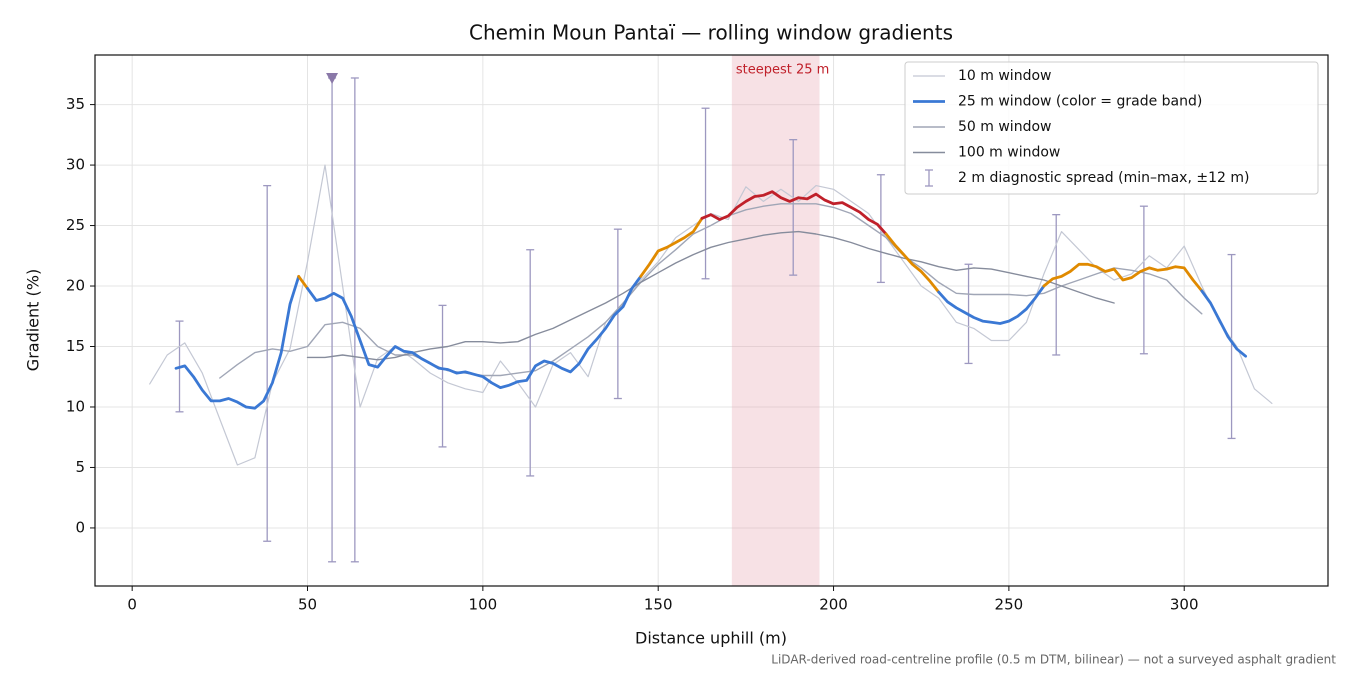 The height and width of the screenshot is (675, 1350). I want to click on highlight-band, so click(775, 320).